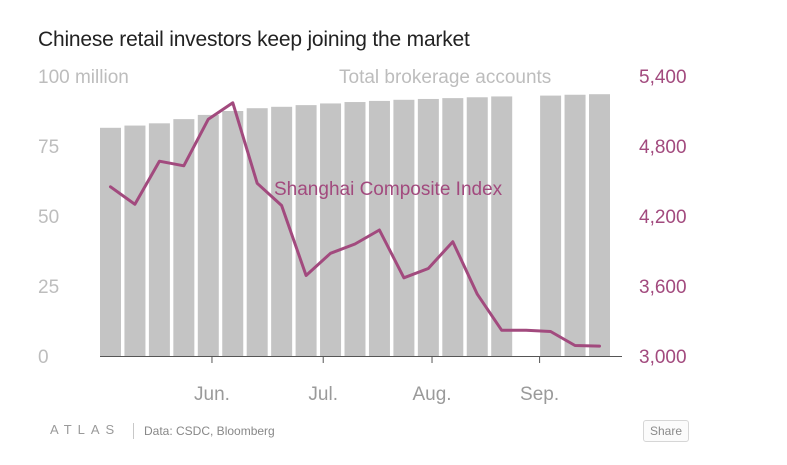  What do you see at coordinates (539, 394) in the screenshot?
I see `x-axis-label-3: Sep.` at bounding box center [539, 394].